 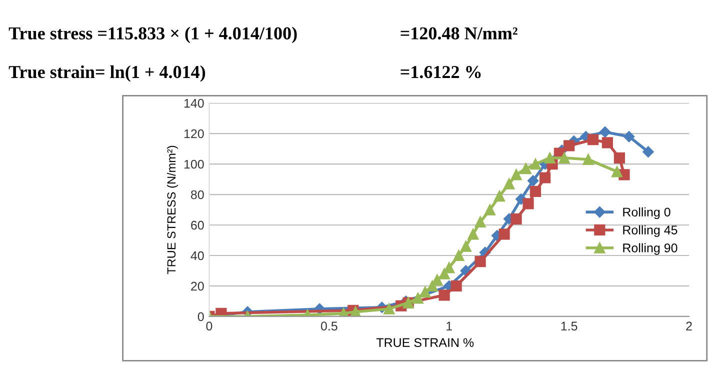 What do you see at coordinates (197, 255) in the screenshot?
I see `y-tick-label: 40` at bounding box center [197, 255].